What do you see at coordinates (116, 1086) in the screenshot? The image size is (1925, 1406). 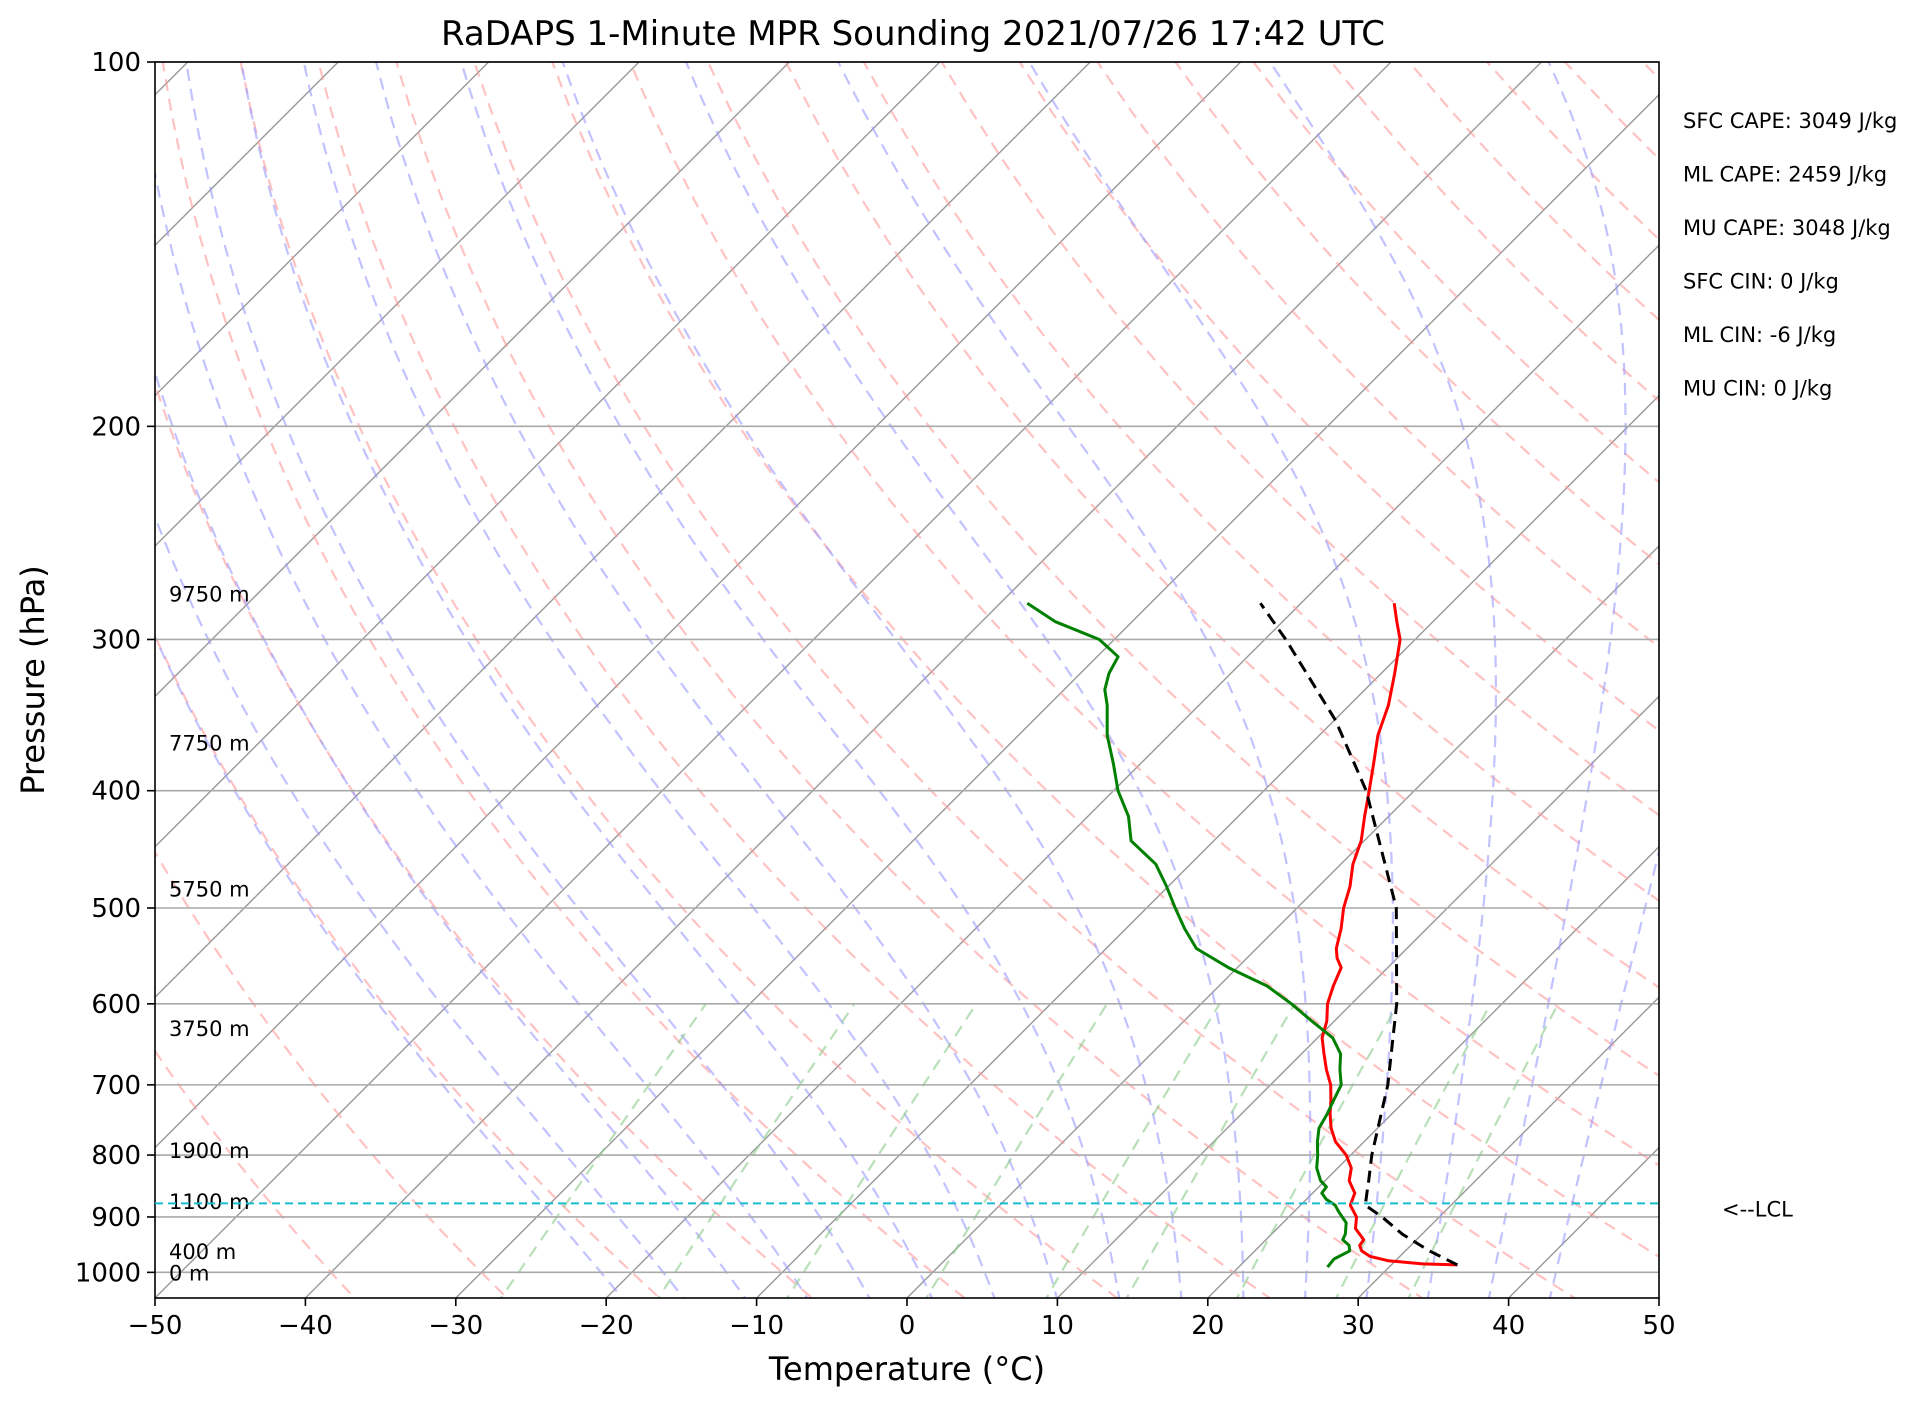 I see `y-tick-label: 700` at bounding box center [116, 1086].